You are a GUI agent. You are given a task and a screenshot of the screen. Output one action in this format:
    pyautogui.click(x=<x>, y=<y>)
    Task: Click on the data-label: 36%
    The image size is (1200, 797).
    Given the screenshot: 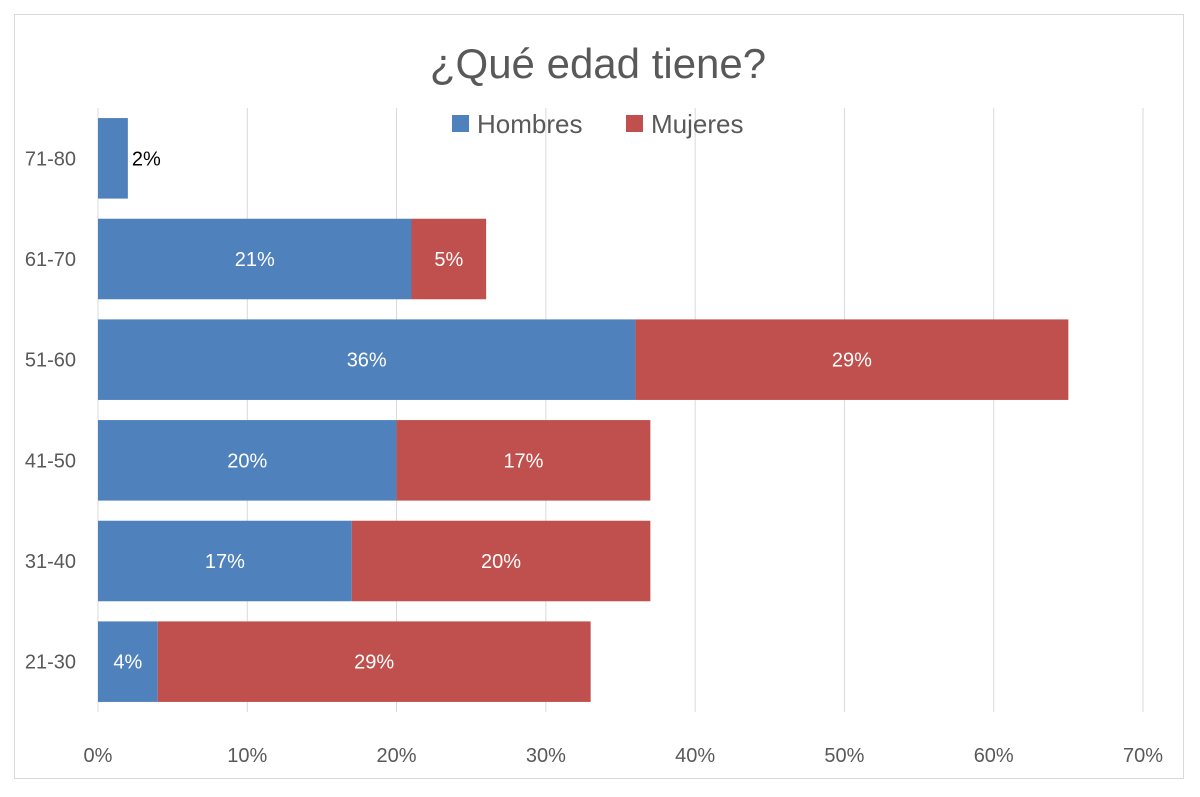 What is the action you would take?
    pyautogui.click(x=367, y=361)
    